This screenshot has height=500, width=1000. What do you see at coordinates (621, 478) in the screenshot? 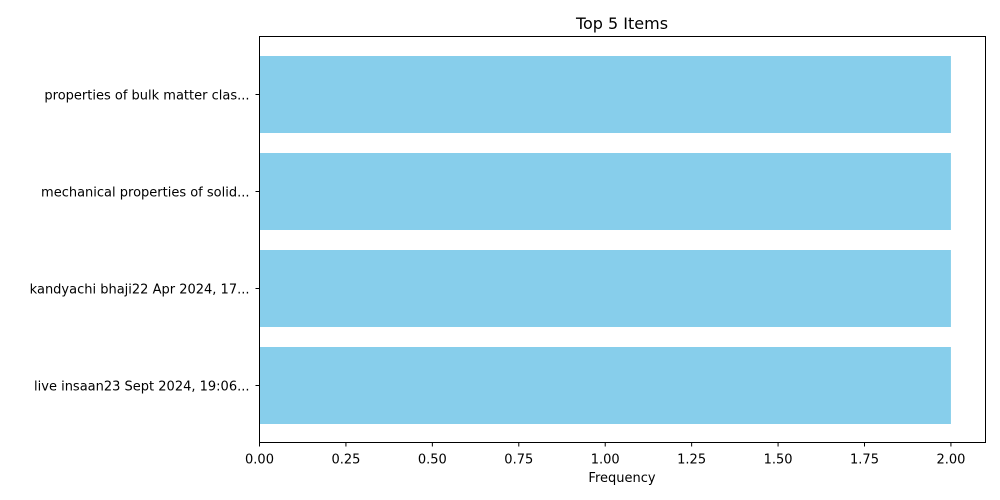
I see `x-axis-label: Frequency` at bounding box center [621, 478].